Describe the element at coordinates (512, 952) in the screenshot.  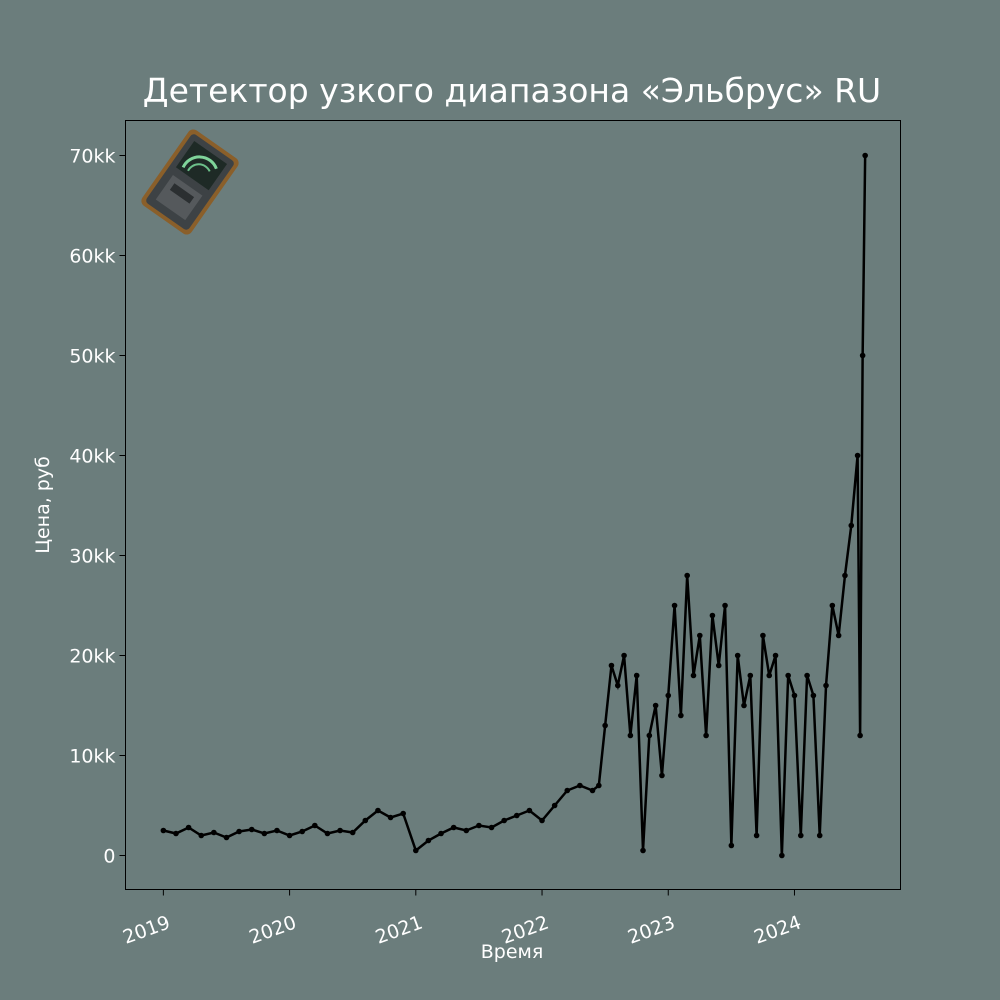
I see `x-axis-label: Время` at that location.